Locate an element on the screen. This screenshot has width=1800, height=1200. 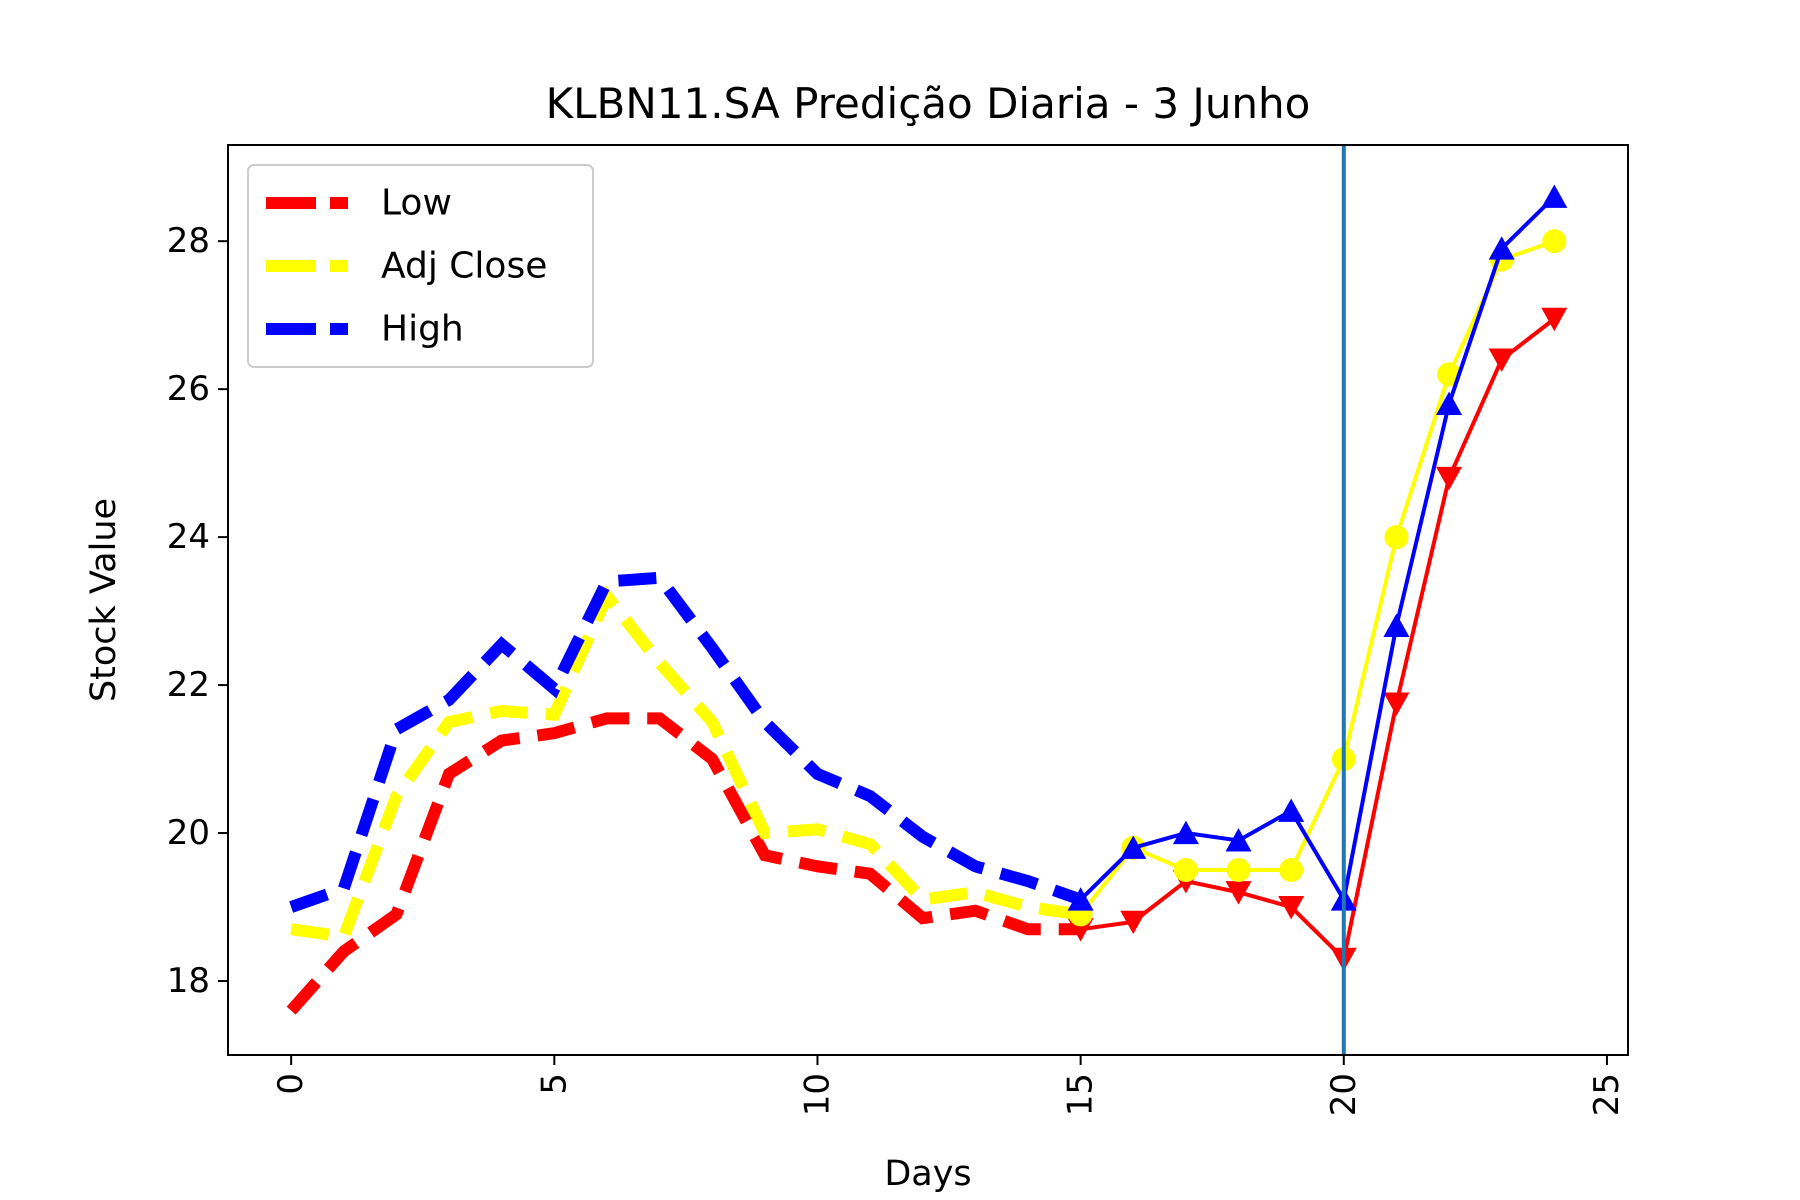
legend-label-adj-close: Adj Close is located at coordinates (464, 266).